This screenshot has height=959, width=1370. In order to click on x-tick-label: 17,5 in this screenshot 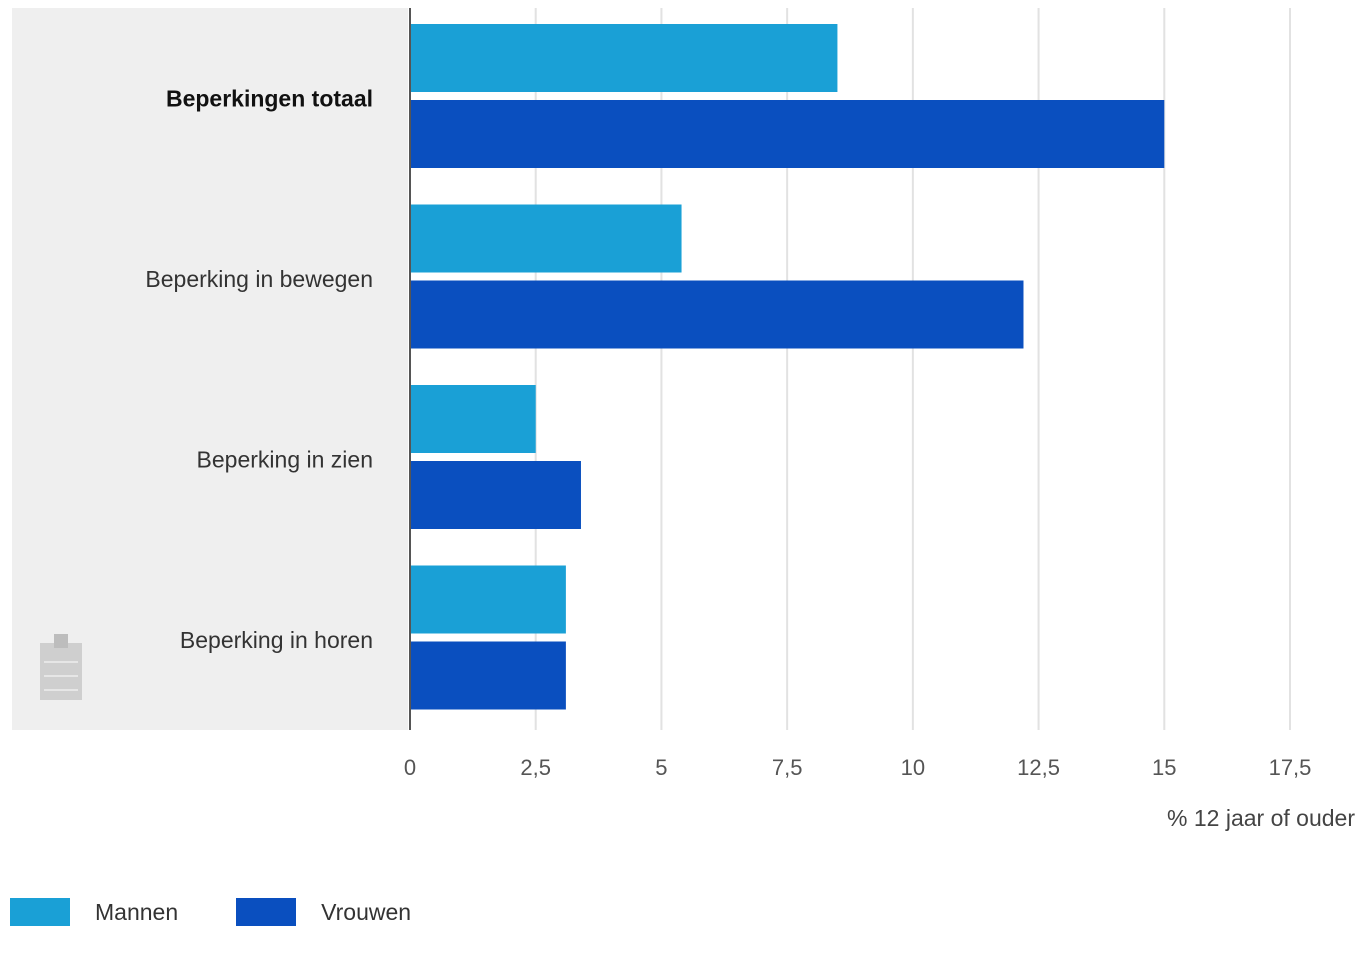, I will do `click(1290, 767)`.